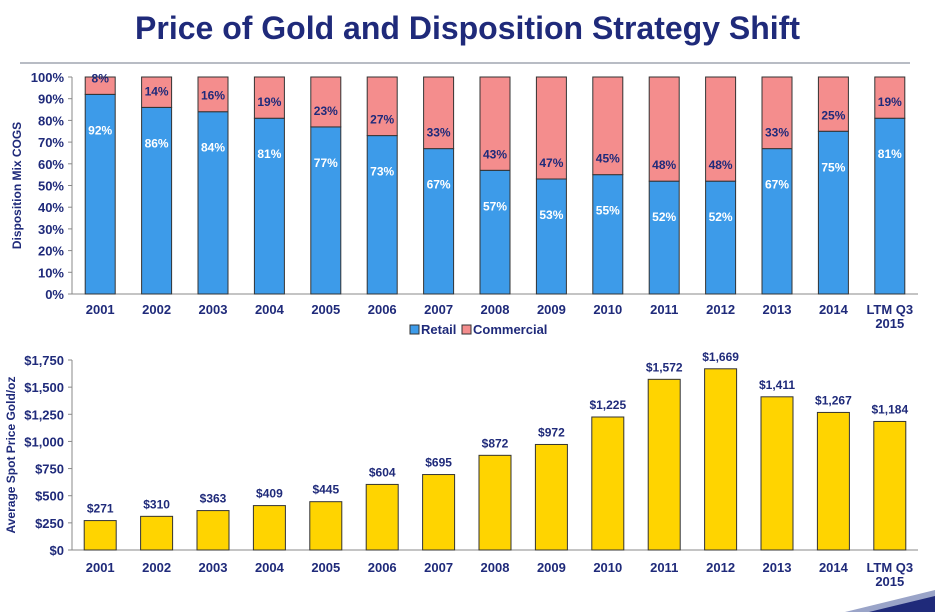 The image size is (935, 612). Describe the element at coordinates (607, 567) in the screenshot. I see `x-tick-label: 2010` at that location.